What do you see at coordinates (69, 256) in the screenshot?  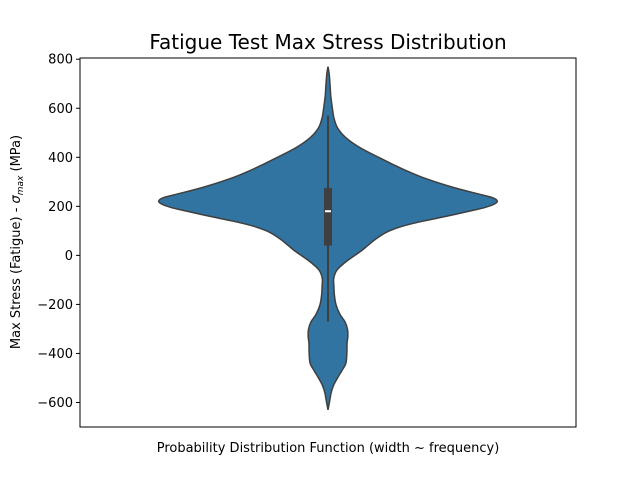 I see `y-tick-label: 0` at bounding box center [69, 256].